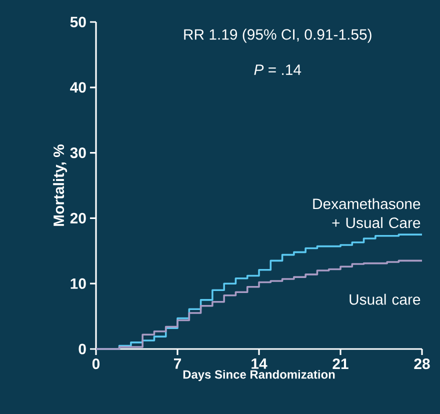 This screenshot has height=414, width=440. What do you see at coordinates (178, 363) in the screenshot?
I see `x-tick-label: 7` at bounding box center [178, 363].